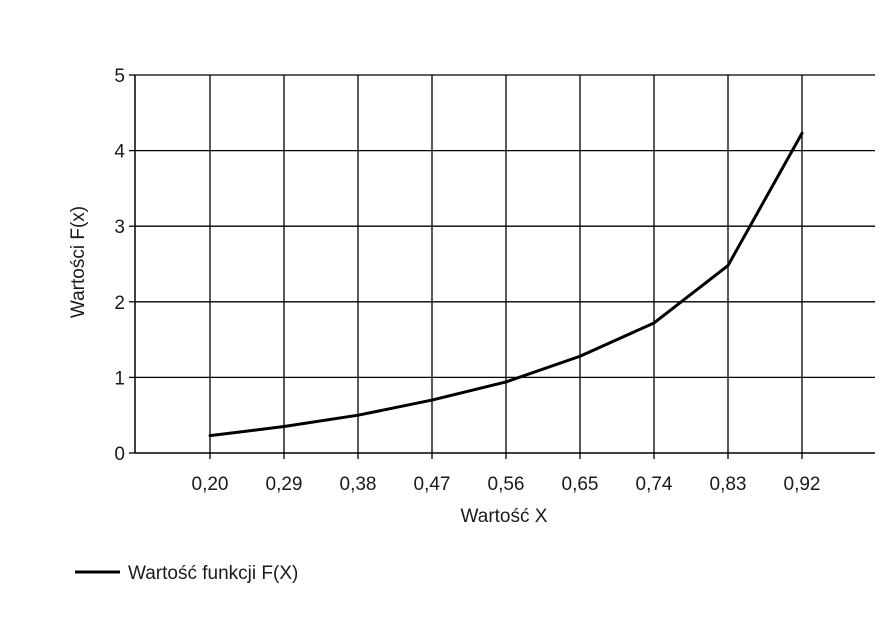  What do you see at coordinates (213, 573) in the screenshot?
I see `legend-label: Wartość funkcji F(X)` at bounding box center [213, 573].